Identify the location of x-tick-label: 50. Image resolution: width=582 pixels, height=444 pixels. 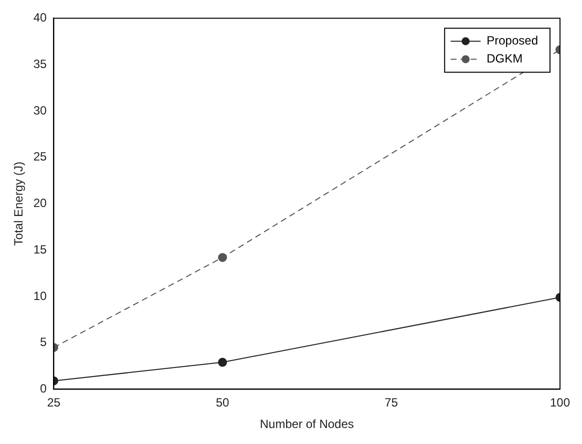
(223, 403).